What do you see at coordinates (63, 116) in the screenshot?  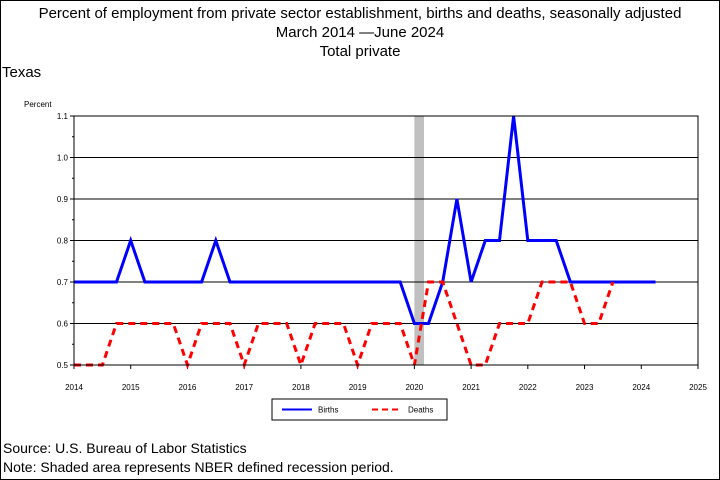 I see `y-tick-label: 1.1` at bounding box center [63, 116].